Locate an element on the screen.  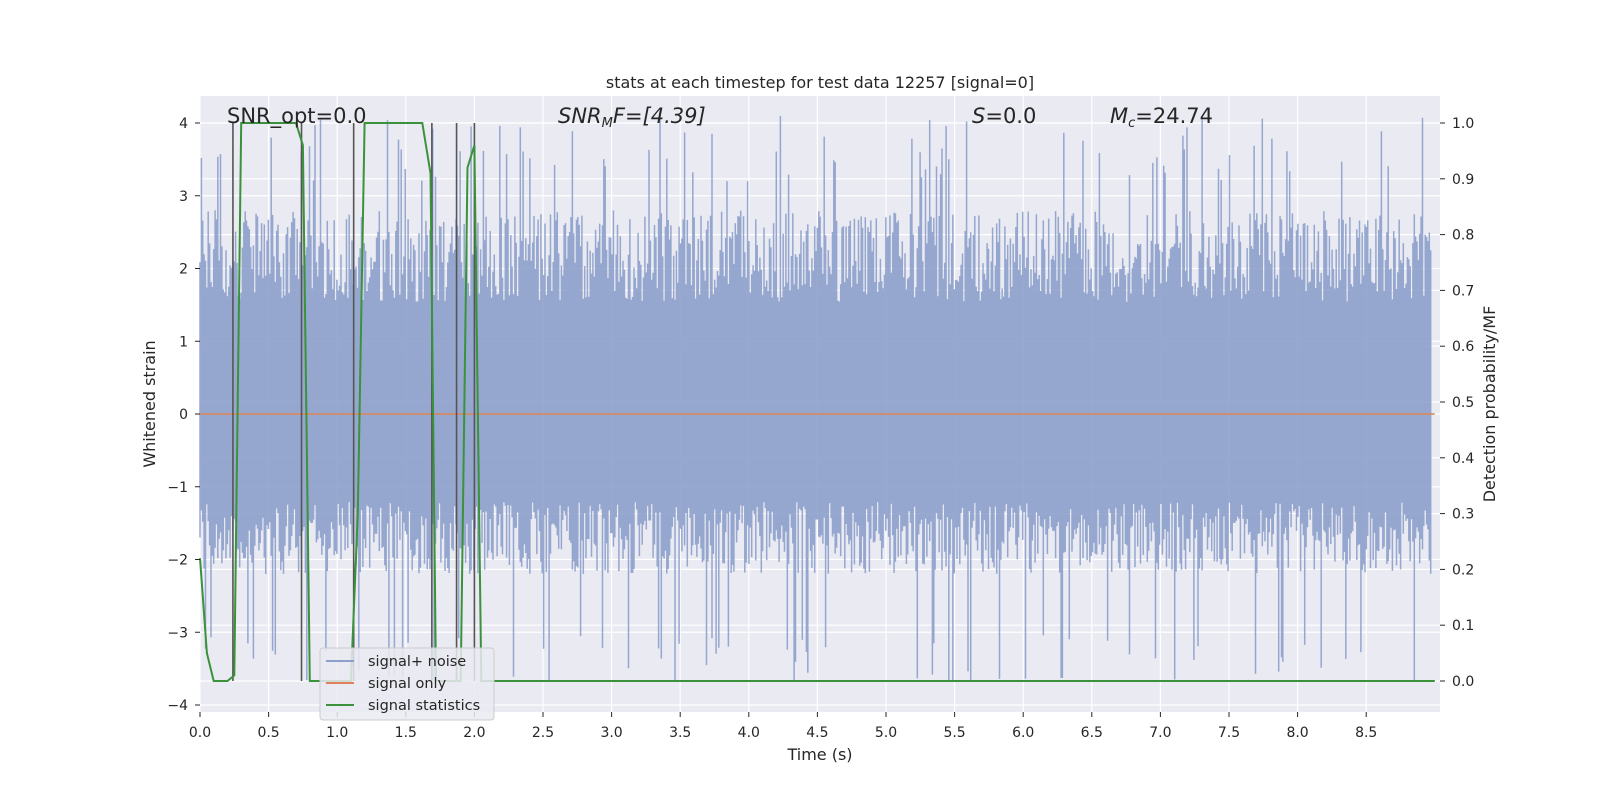
y-axis-label: Whitened strain is located at coordinates (149, 403).